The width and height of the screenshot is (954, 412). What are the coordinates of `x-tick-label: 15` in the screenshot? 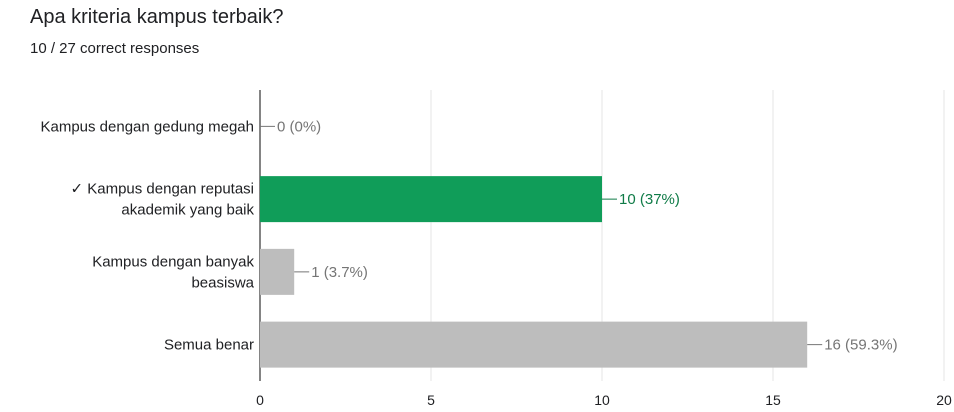 It's located at (773, 400).